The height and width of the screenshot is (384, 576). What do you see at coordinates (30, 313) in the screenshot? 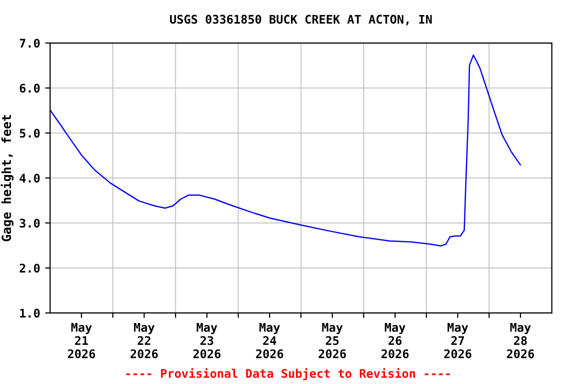
I see `y-tick-label: 1.0` at bounding box center [30, 313].